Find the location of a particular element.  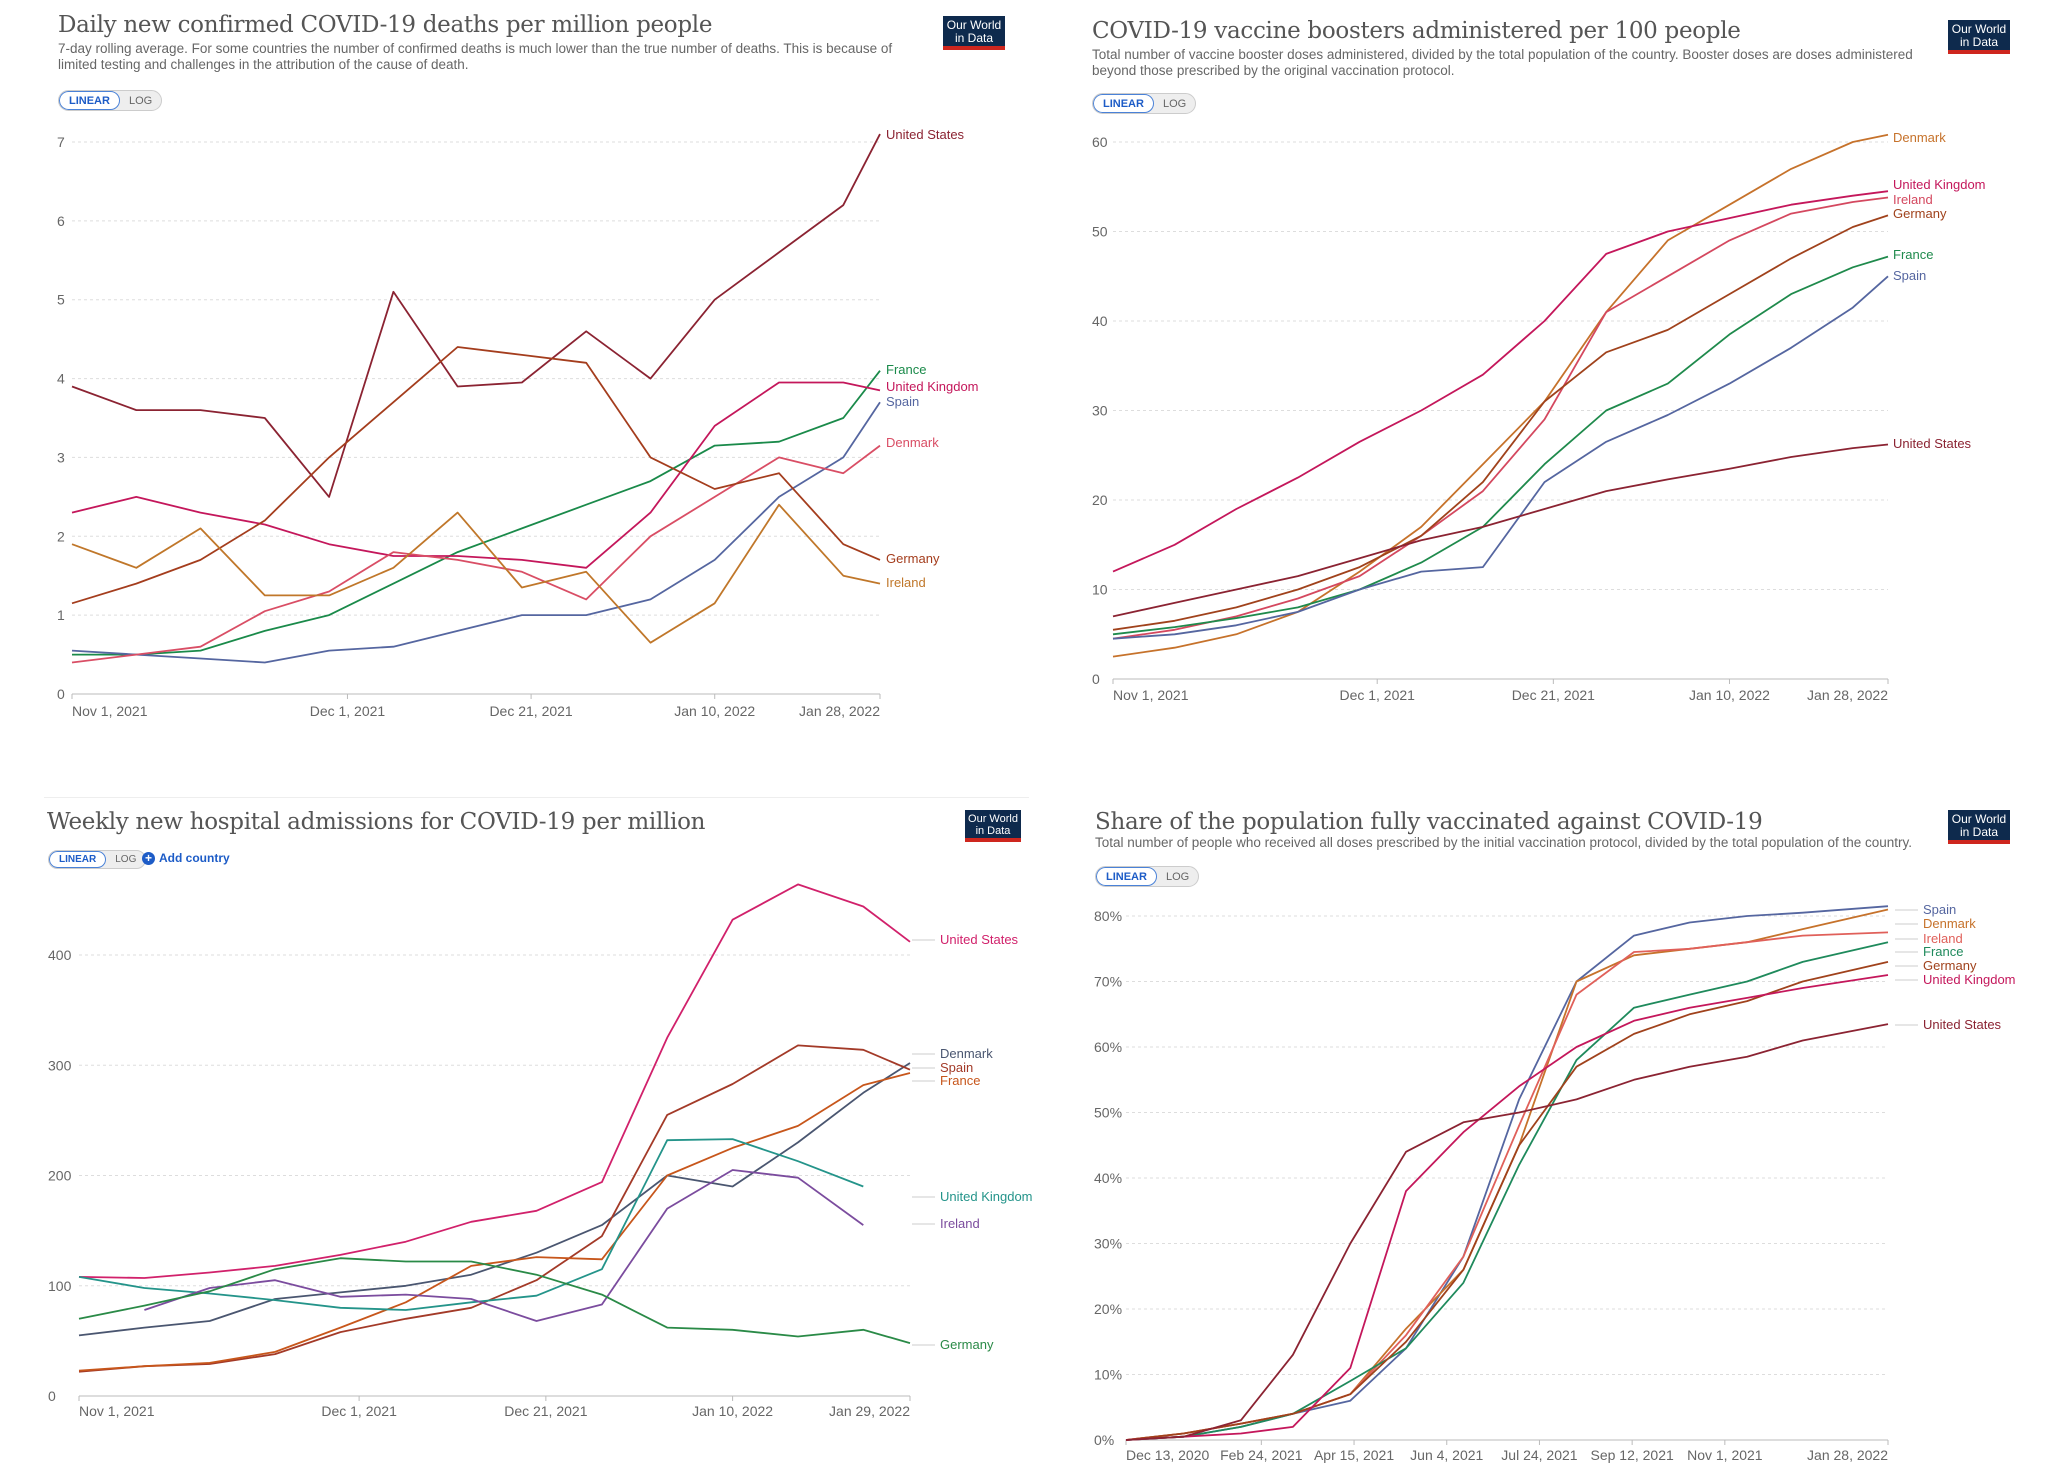

y-tick-label: 300 is located at coordinates (60, 1065).